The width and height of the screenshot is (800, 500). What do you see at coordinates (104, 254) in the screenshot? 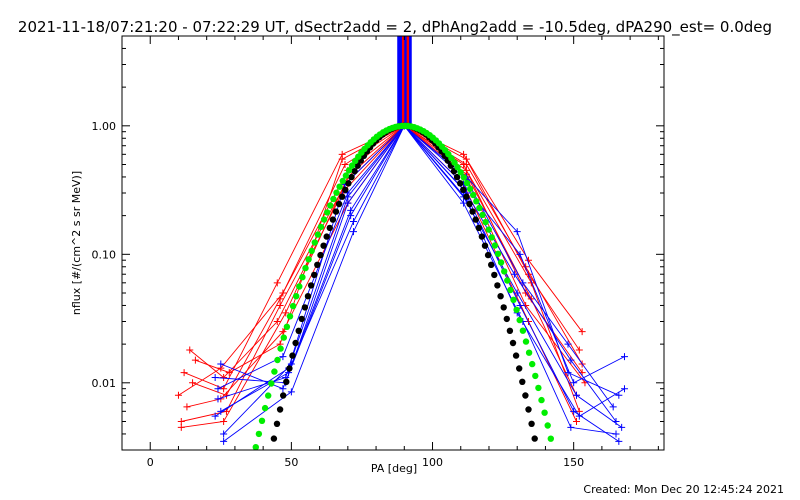
I see `y-tick-label: 0.10` at bounding box center [104, 254].